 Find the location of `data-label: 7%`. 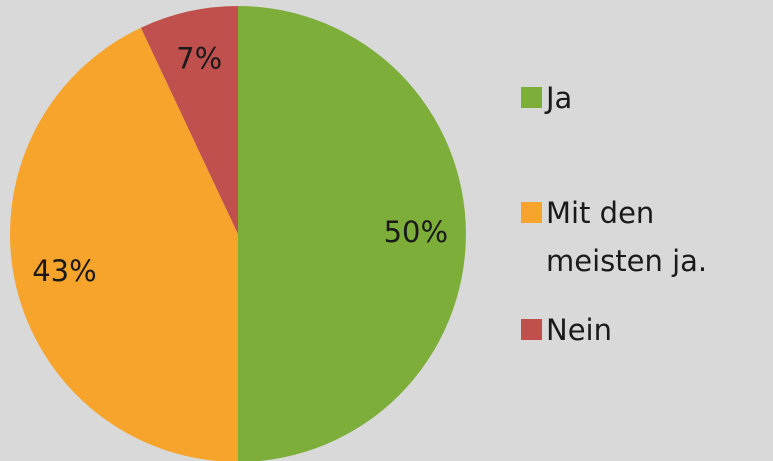

data-label: 7% is located at coordinates (199, 58).